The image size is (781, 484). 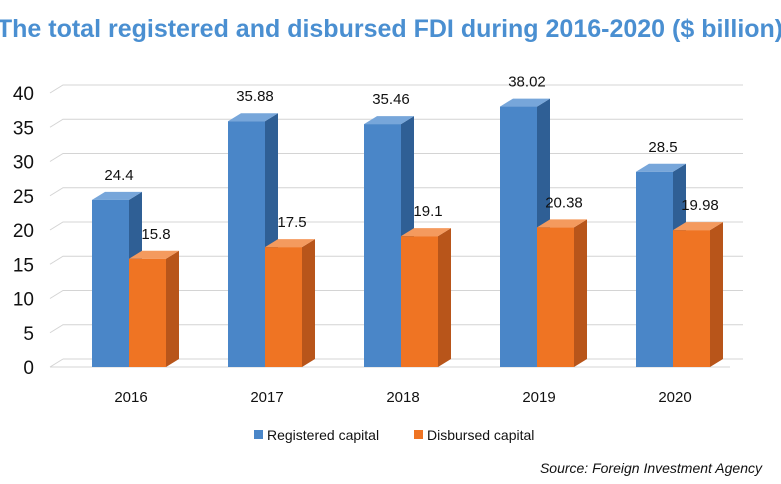 I want to click on legend: Registered capital Disbursed capital, so click(x=394, y=435).